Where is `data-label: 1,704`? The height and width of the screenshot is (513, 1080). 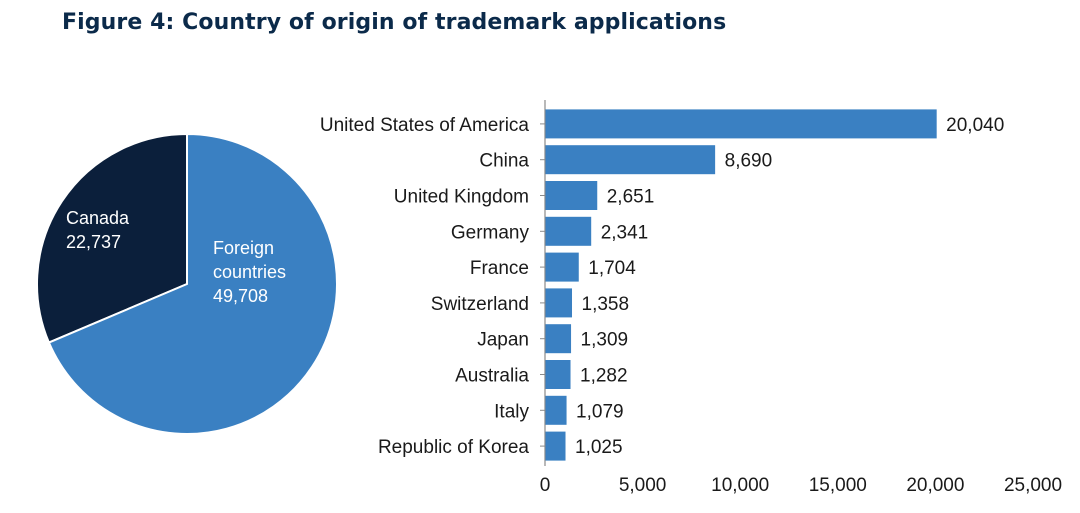 data-label: 1,704 is located at coordinates (612, 268).